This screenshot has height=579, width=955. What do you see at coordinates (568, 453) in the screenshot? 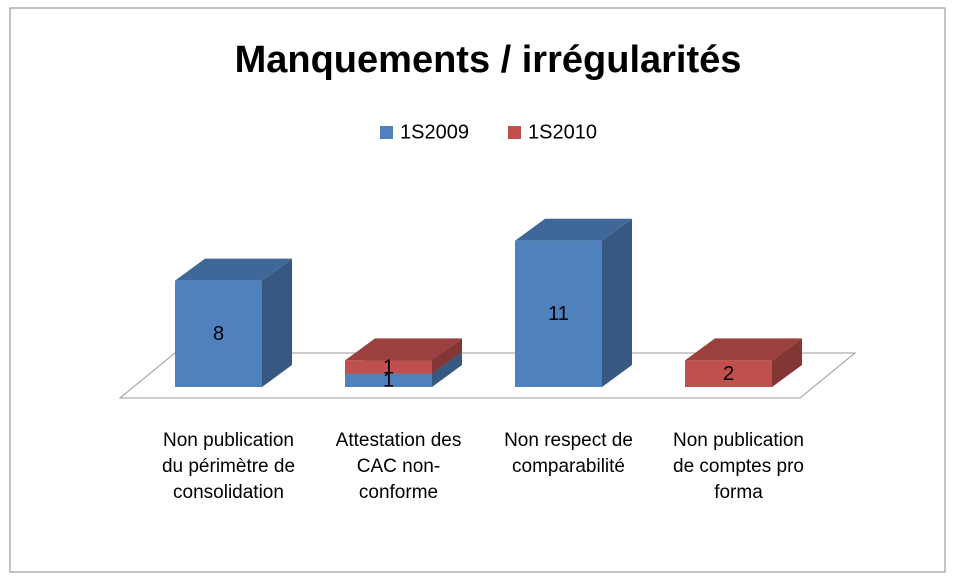
I see `x-tick-label: Non respect de comparabilité` at bounding box center [568, 453].